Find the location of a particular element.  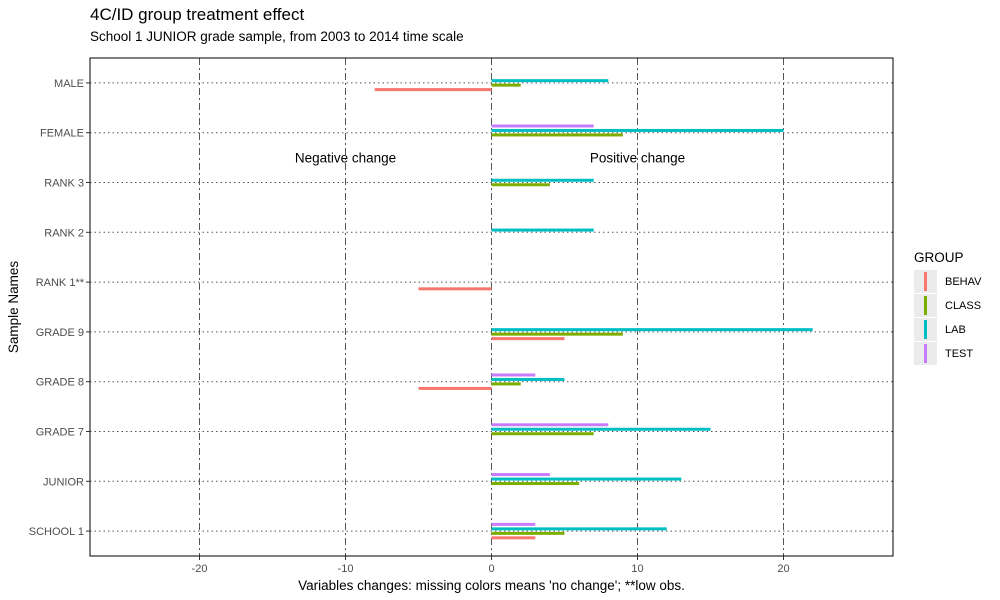

legend-label: CLASS is located at coordinates (963, 306).